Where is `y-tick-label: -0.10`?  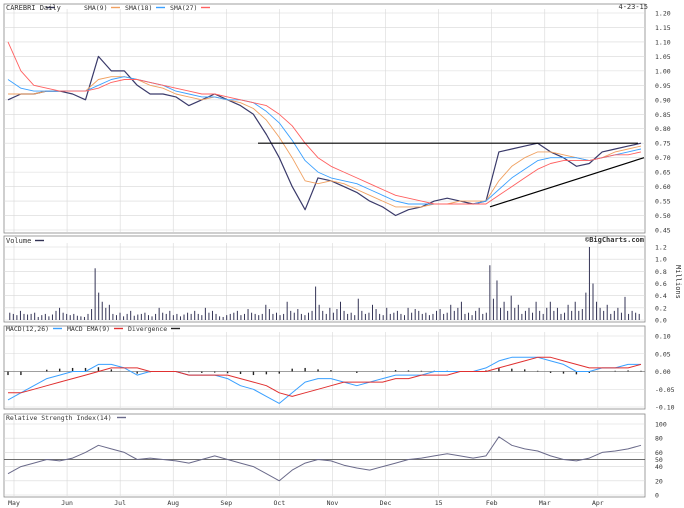 y-tick-label: -0.10 is located at coordinates (665, 408).